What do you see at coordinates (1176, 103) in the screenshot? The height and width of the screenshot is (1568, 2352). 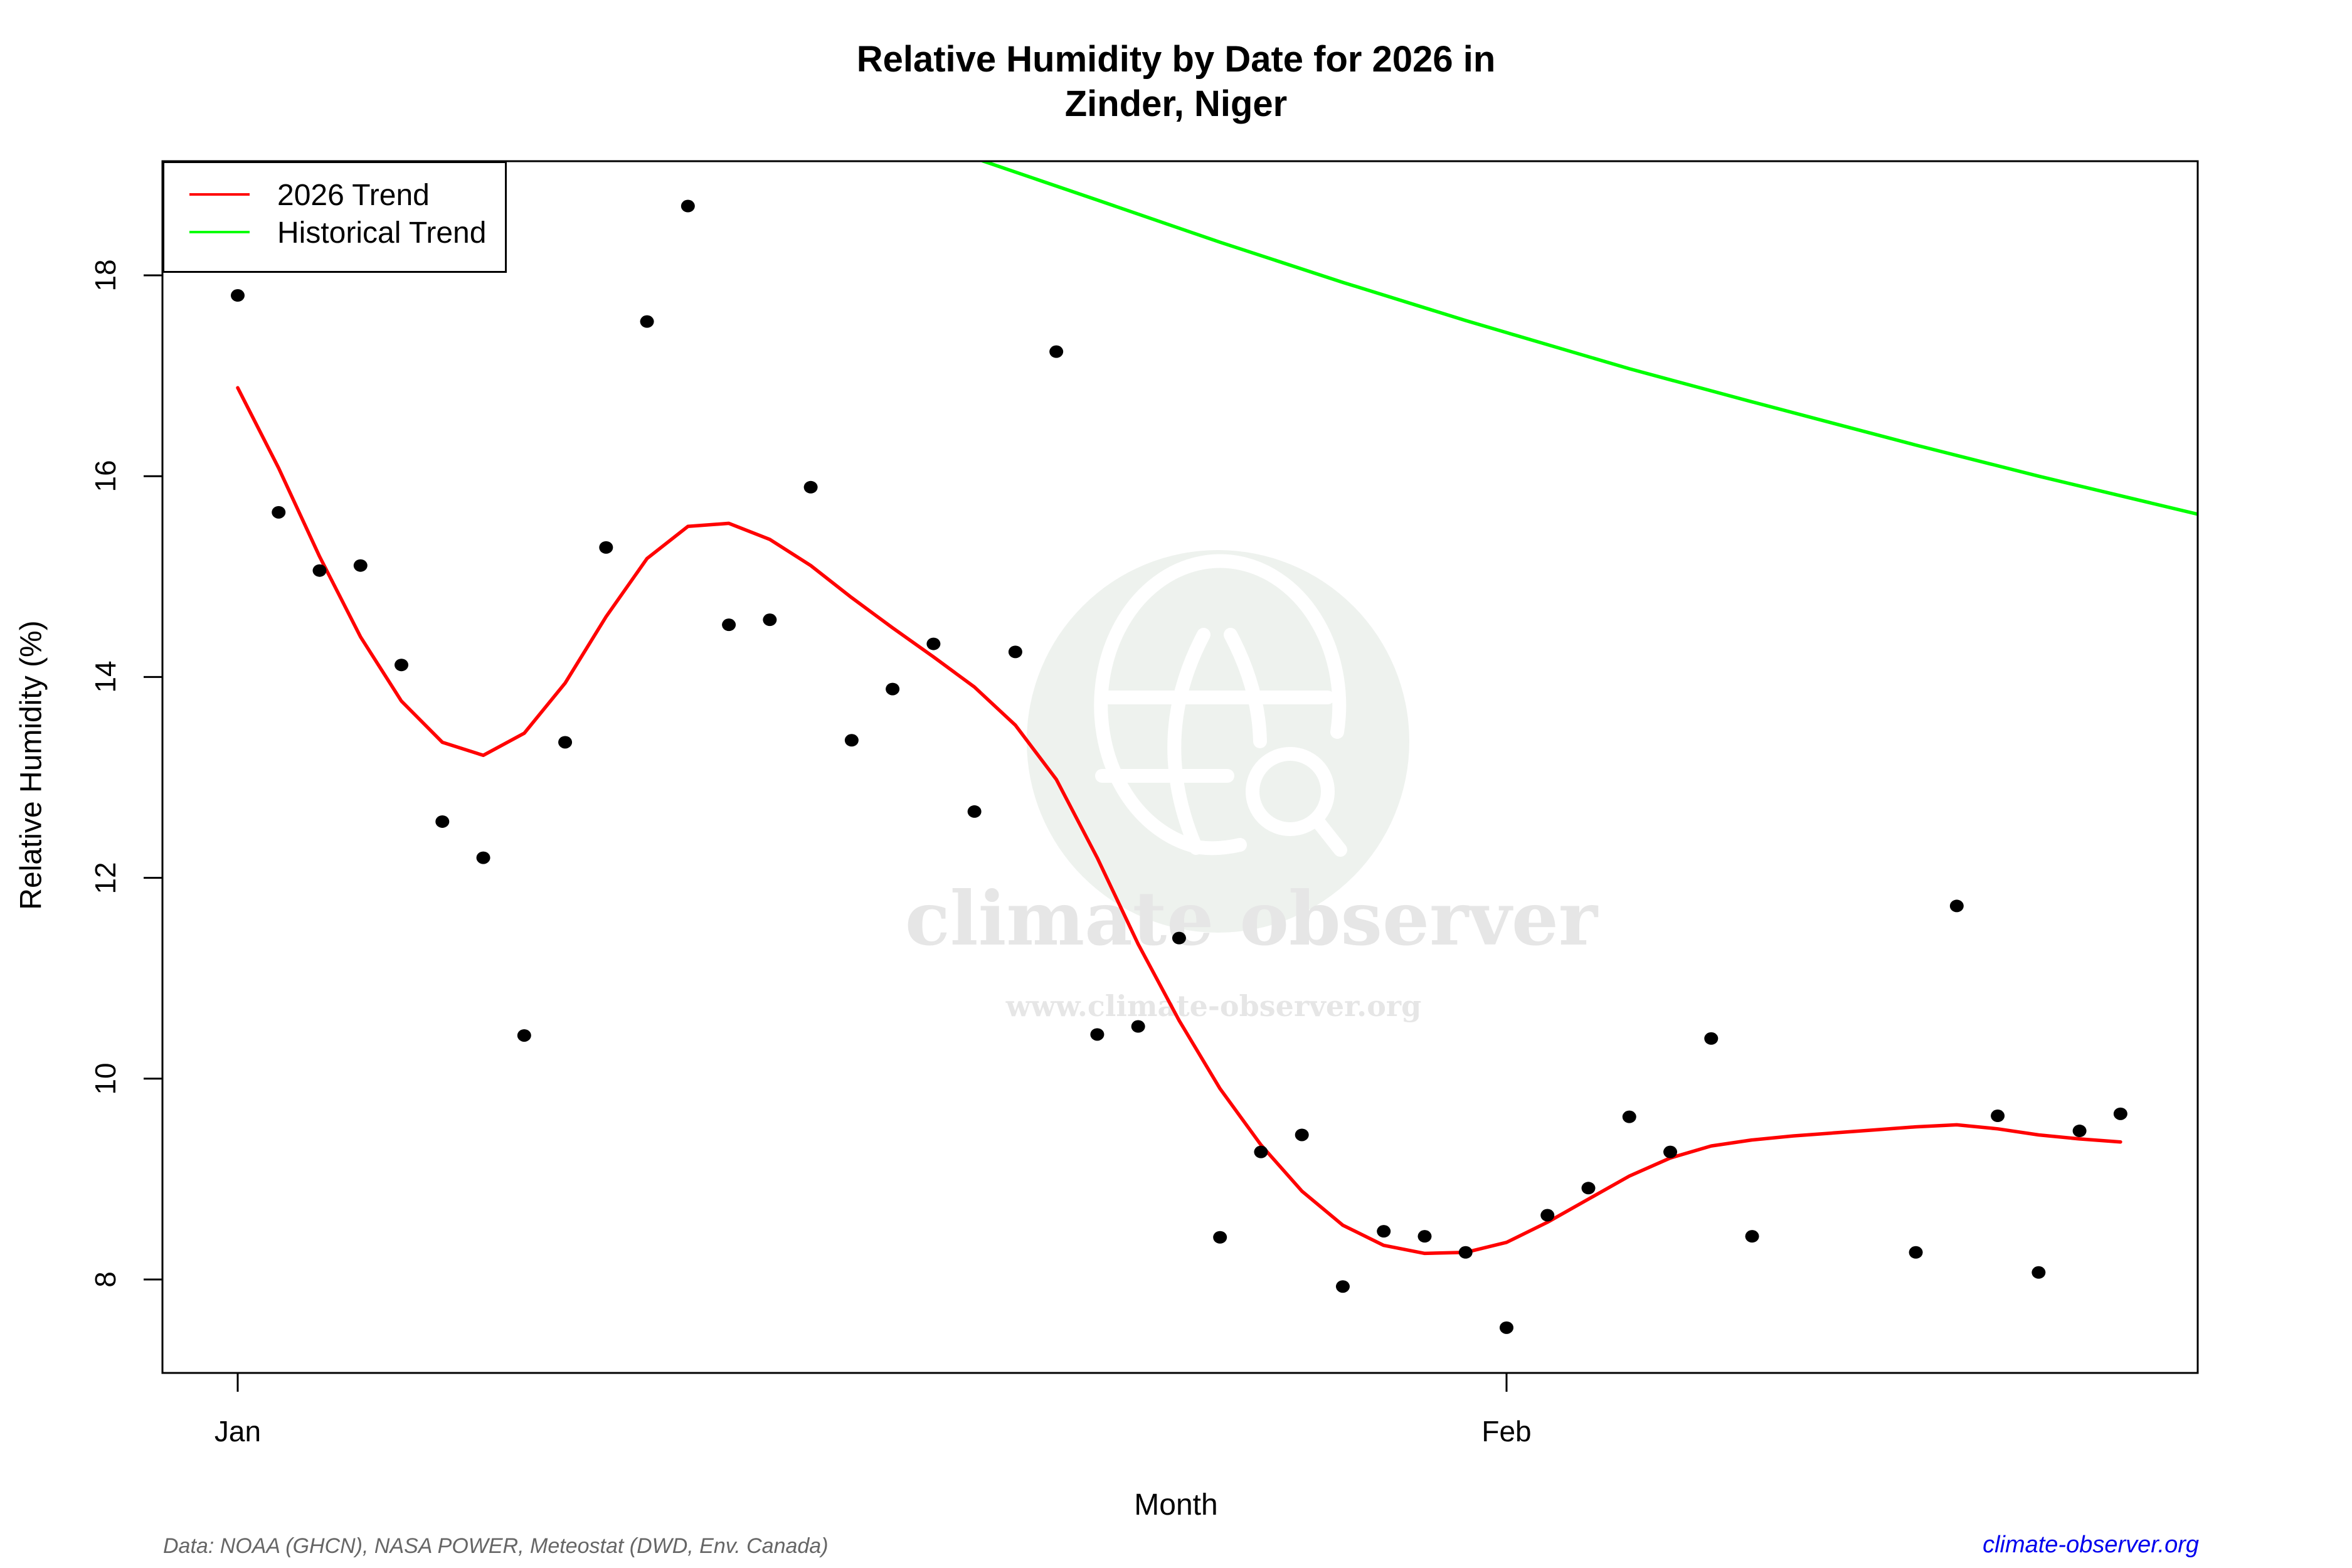 I see `chart-subtitle: Zinder, Niger` at bounding box center [1176, 103].